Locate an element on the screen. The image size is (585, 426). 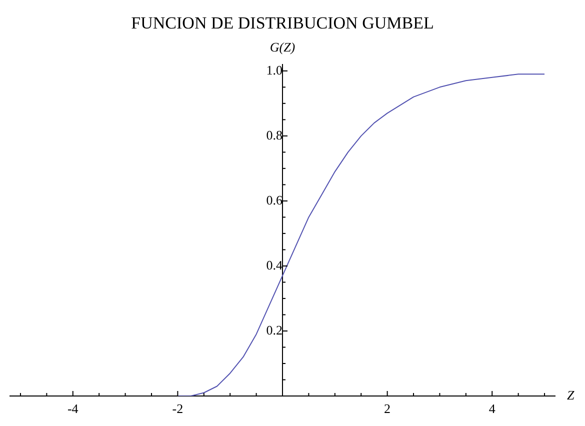
x-tick-label: -2 is located at coordinates (178, 408).